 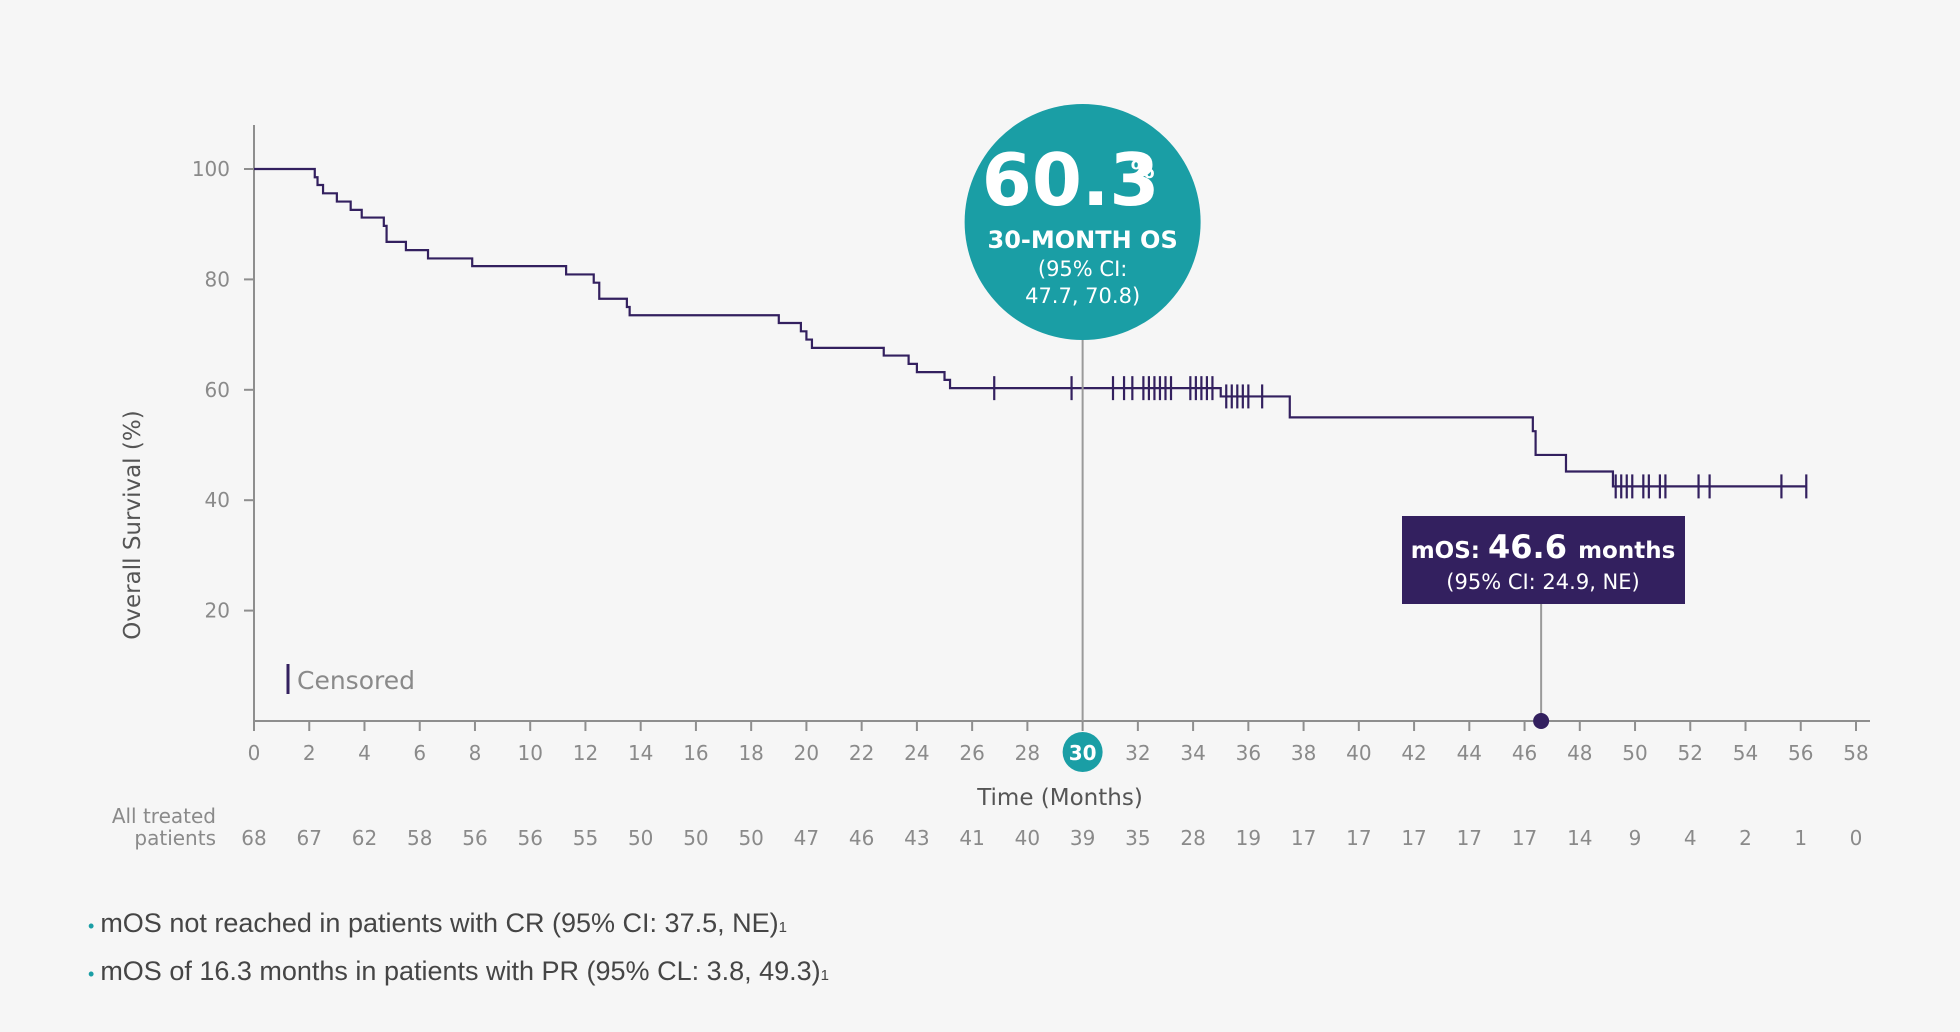 What do you see at coordinates (825, 975) in the screenshot?
I see `bullet-pr-sup: 1` at bounding box center [825, 975].